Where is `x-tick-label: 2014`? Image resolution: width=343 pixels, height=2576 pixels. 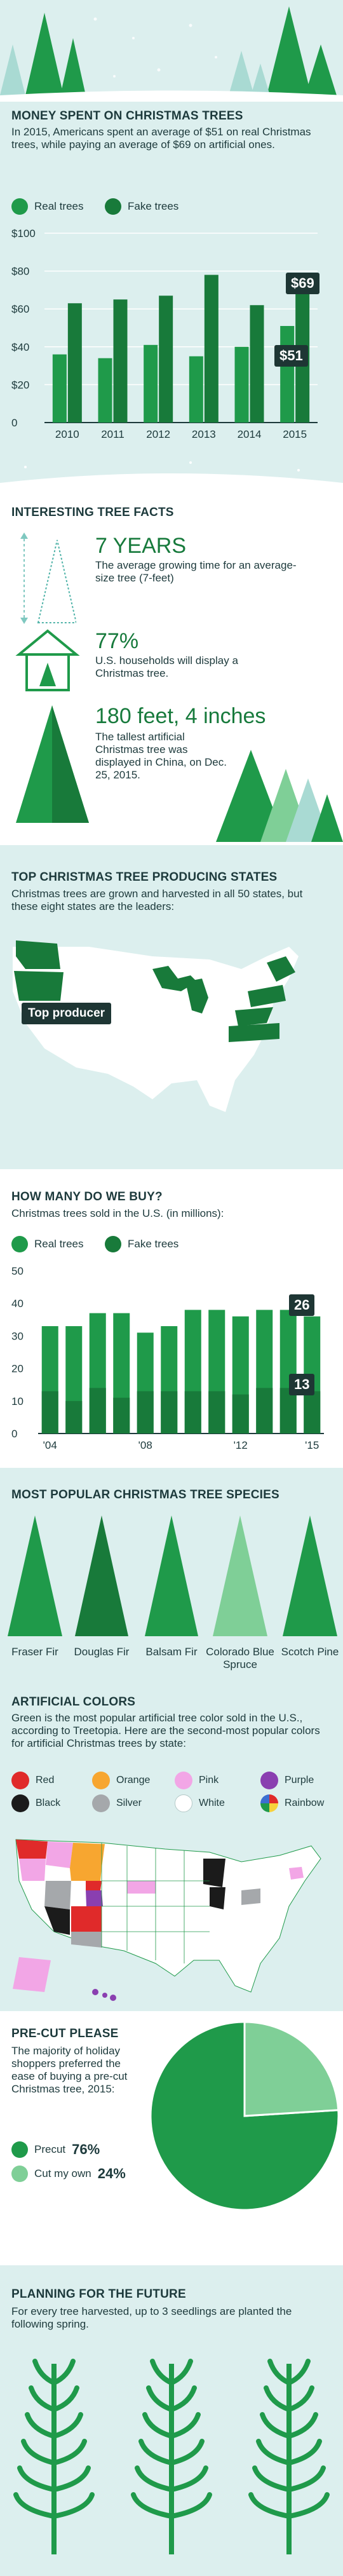
x-tick-label: 2014 is located at coordinates (250, 434).